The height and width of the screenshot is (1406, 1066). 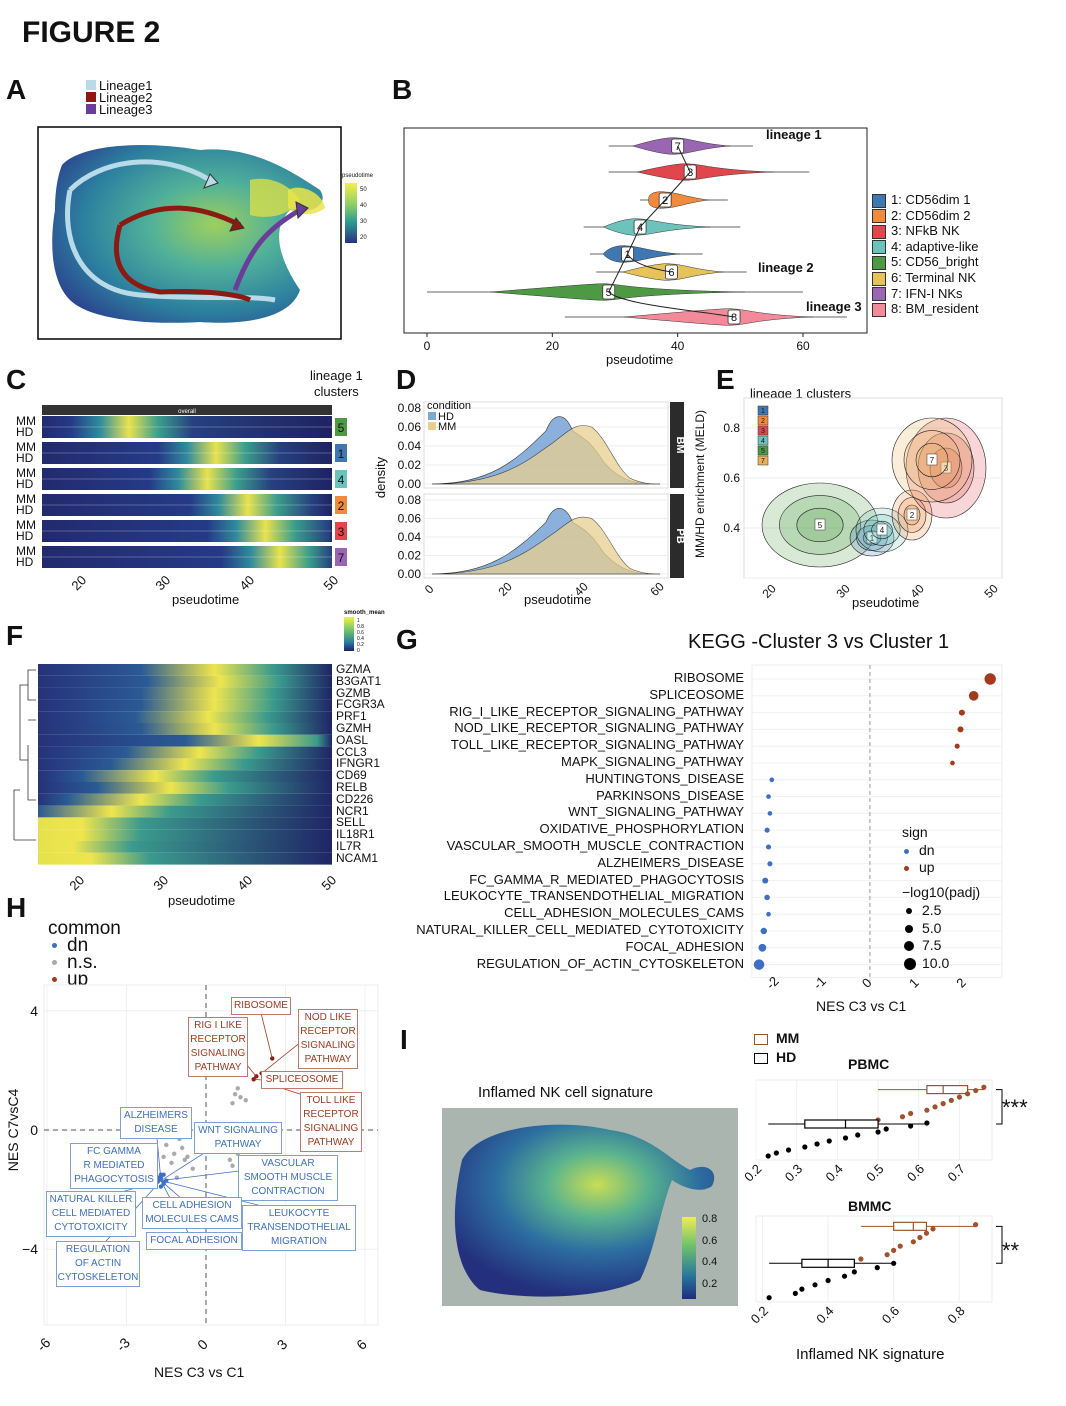 I want to click on gene-label: GZMA, so click(x=353, y=669).